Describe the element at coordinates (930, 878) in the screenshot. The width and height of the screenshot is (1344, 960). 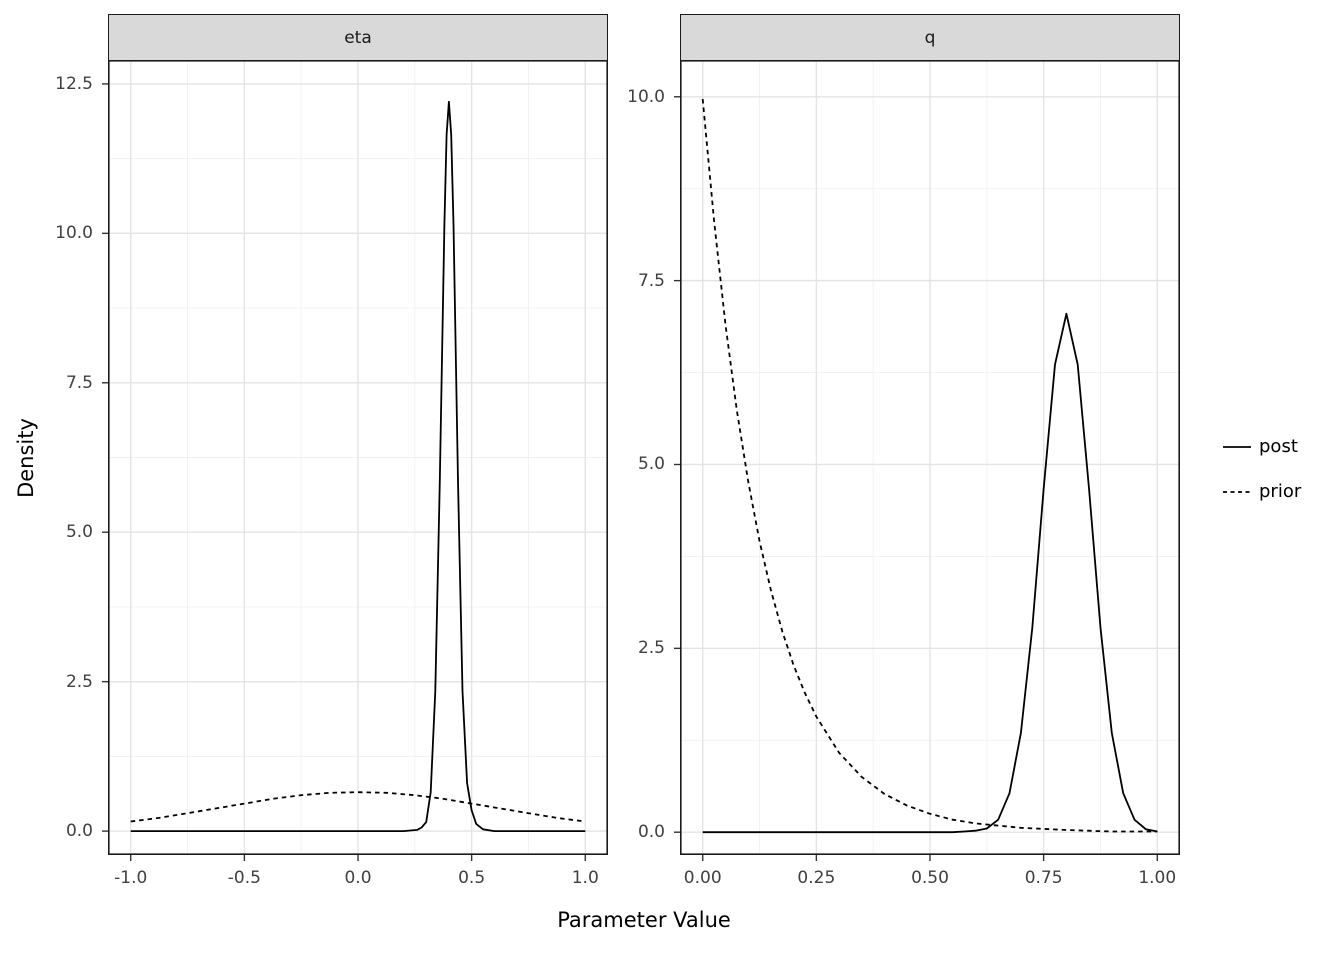
I see `x-tick-label: 0.50` at that location.